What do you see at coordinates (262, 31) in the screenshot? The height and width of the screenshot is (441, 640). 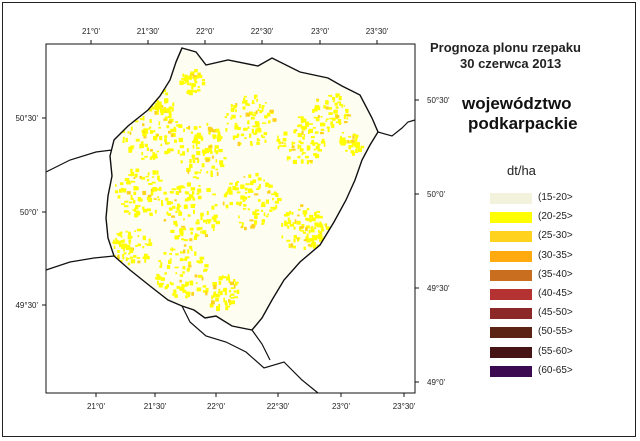 I see `top-lon-label: 22°30'` at bounding box center [262, 31].